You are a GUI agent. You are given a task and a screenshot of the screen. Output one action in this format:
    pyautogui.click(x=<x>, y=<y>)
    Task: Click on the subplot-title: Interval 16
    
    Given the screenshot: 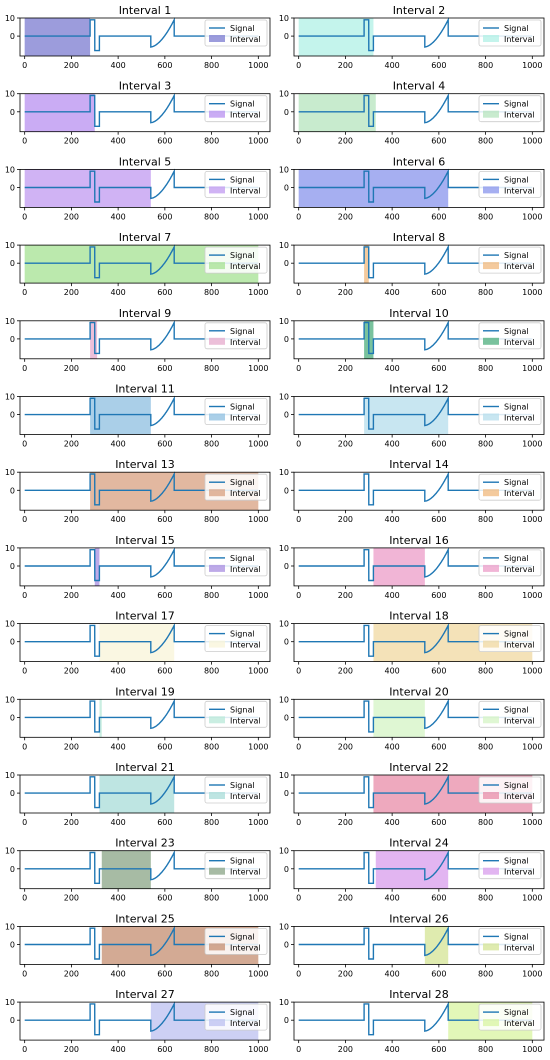 What is the action you would take?
    pyautogui.click(x=419, y=540)
    